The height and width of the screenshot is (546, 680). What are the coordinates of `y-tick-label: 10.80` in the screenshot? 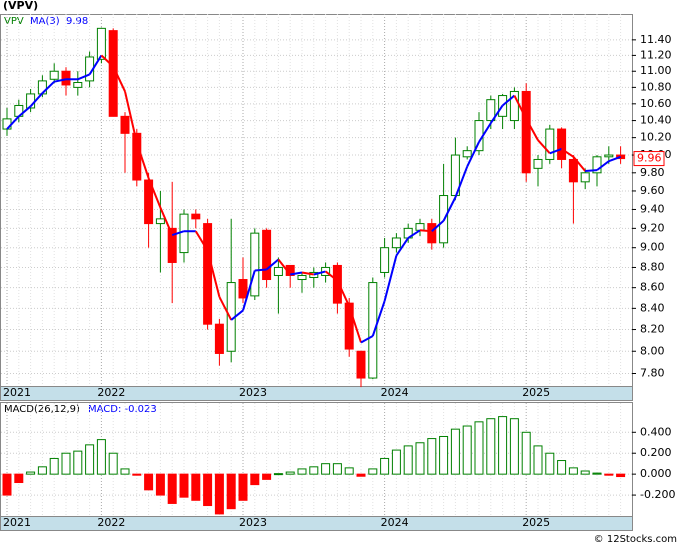 It's located at (656, 86).